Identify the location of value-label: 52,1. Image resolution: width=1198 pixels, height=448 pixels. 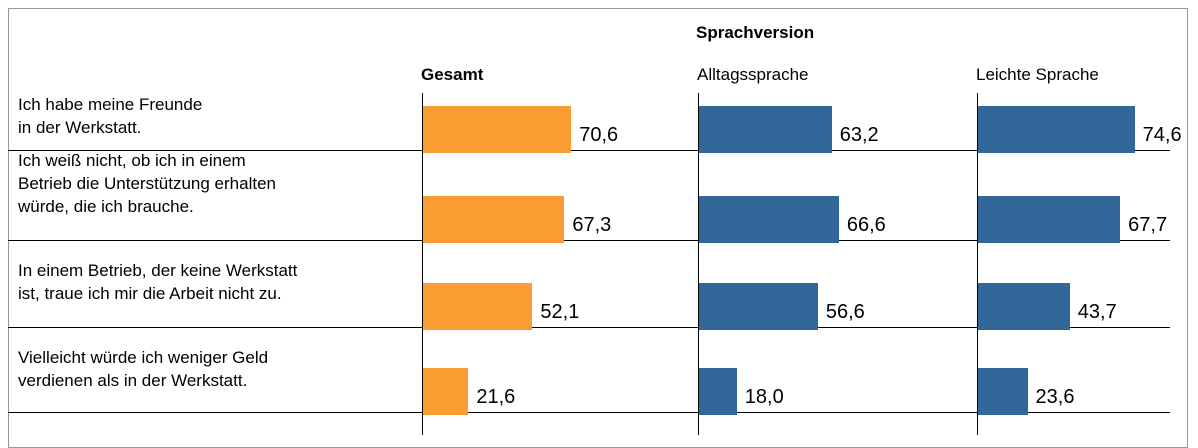
(560, 312).